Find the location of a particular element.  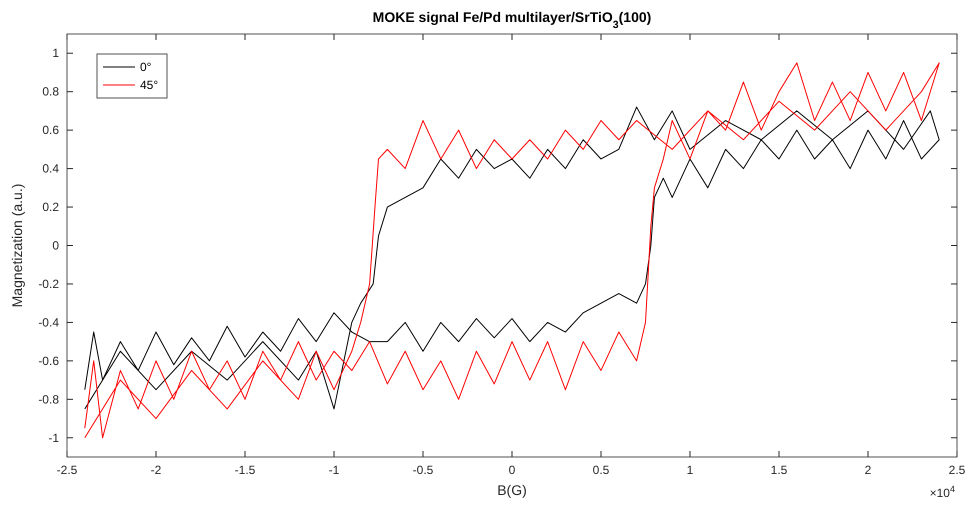

legend-label: 0° is located at coordinates (146, 67).